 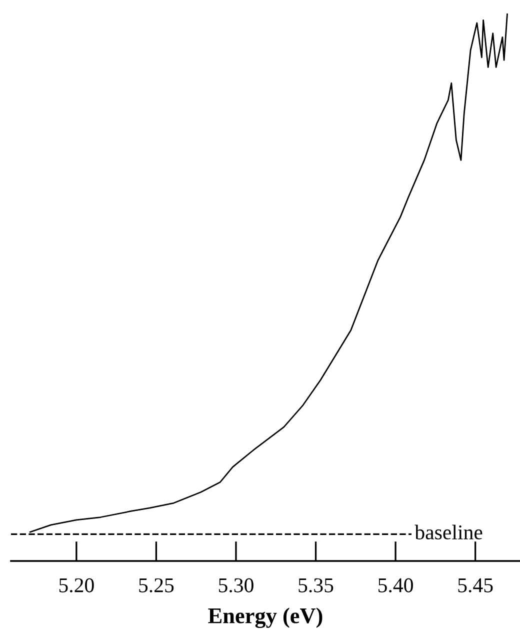 What do you see at coordinates (395, 585) in the screenshot?
I see `x-tick-label: 5.40` at bounding box center [395, 585].